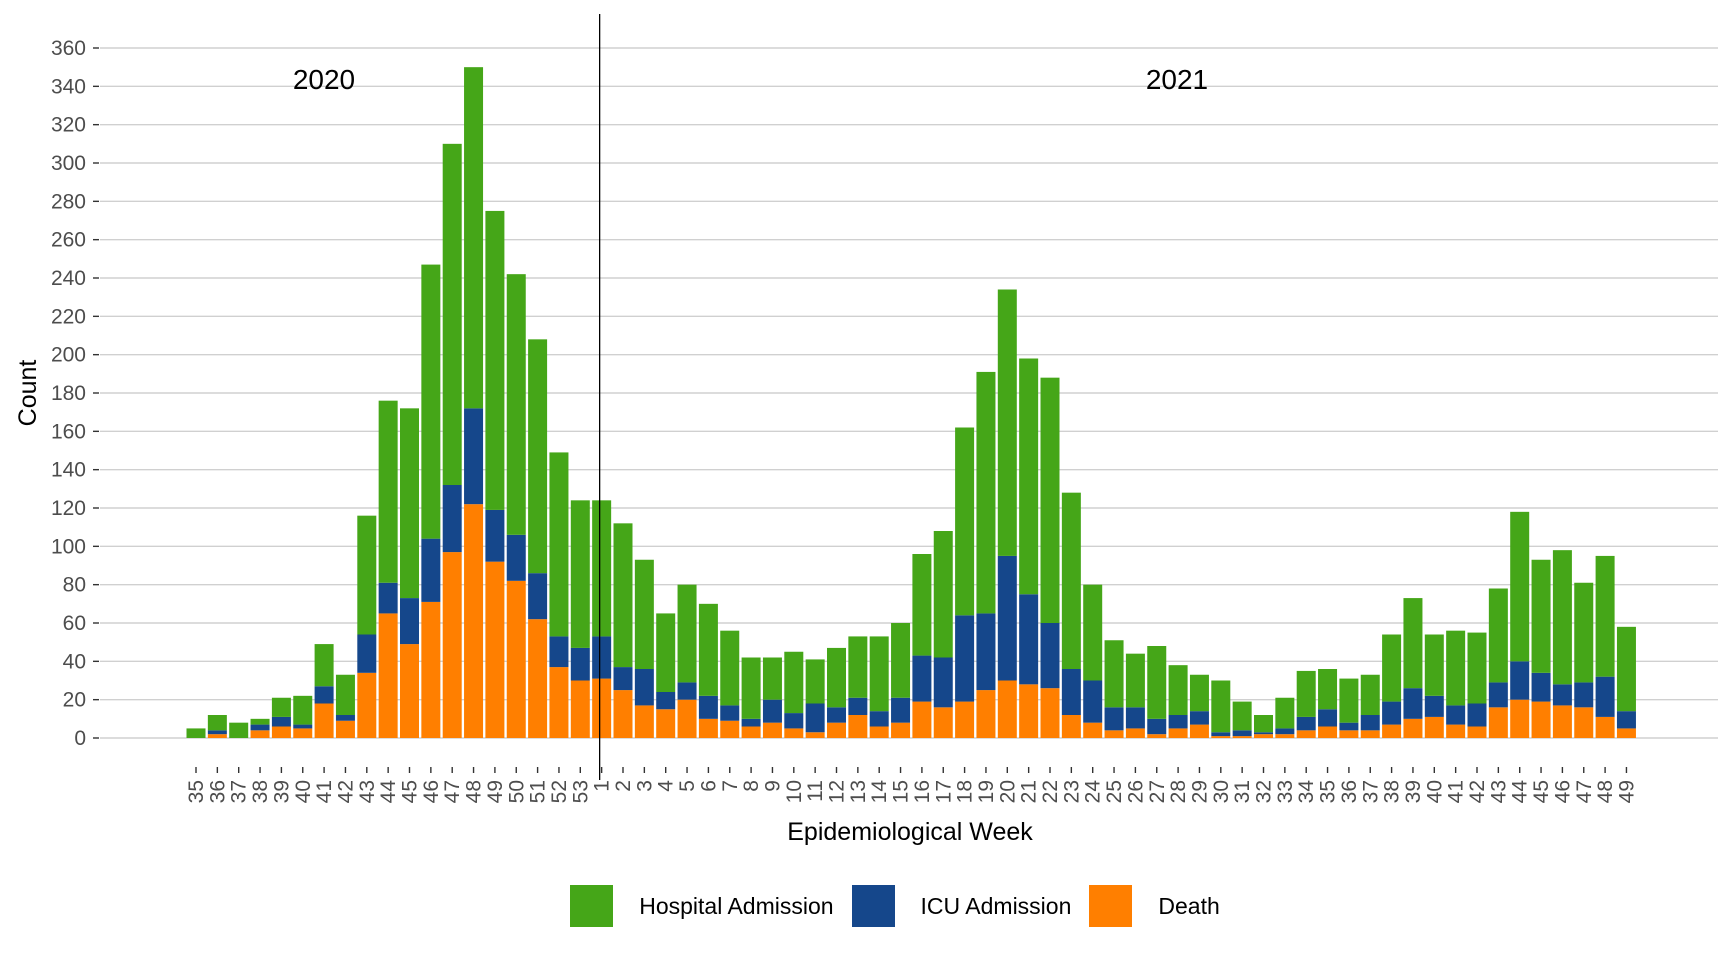 The height and width of the screenshot is (960, 1728). Describe the element at coordinates (1199, 791) in the screenshot. I see `x-tick-label: 29` at that location.